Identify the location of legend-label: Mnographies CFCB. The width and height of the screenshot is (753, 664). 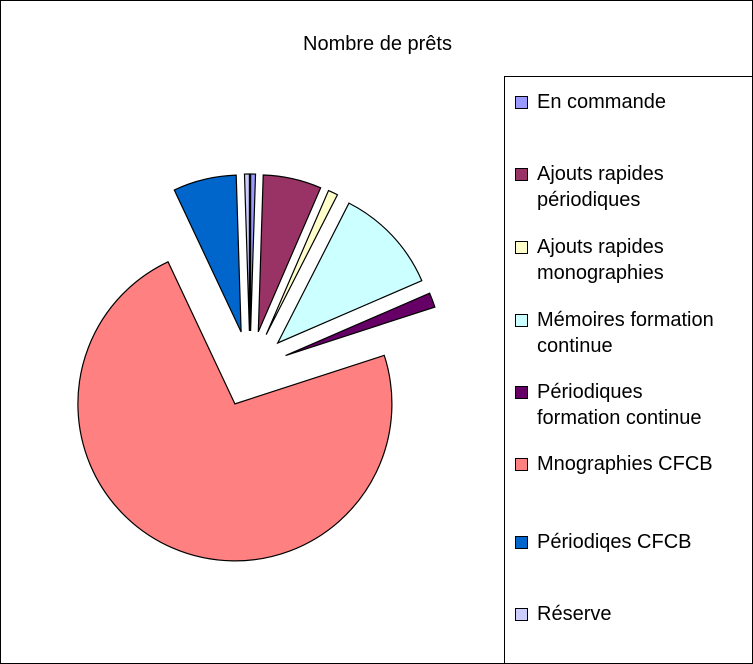
(625, 464).